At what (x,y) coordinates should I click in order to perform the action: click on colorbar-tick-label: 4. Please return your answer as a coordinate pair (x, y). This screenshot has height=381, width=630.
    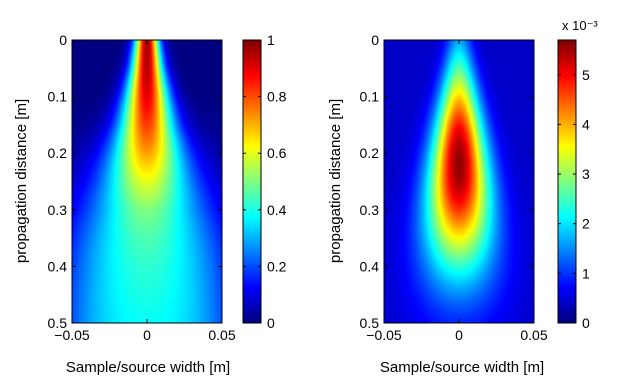
    Looking at the image, I should click on (586, 124).